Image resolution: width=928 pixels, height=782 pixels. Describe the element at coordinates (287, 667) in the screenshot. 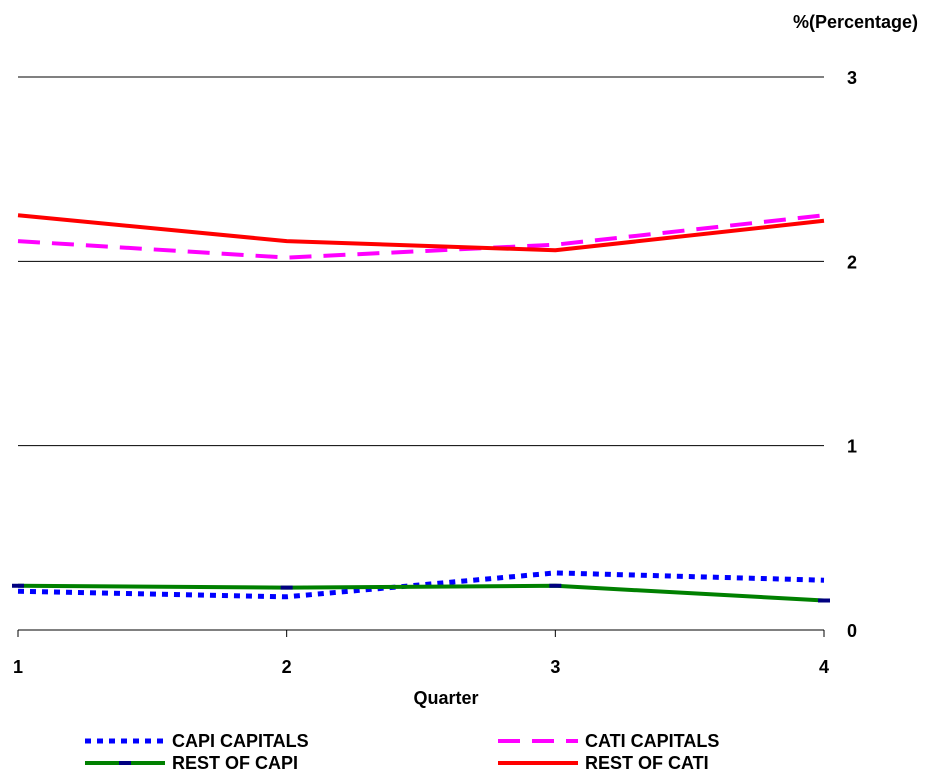

I see `x-tick-label-1: 2` at that location.